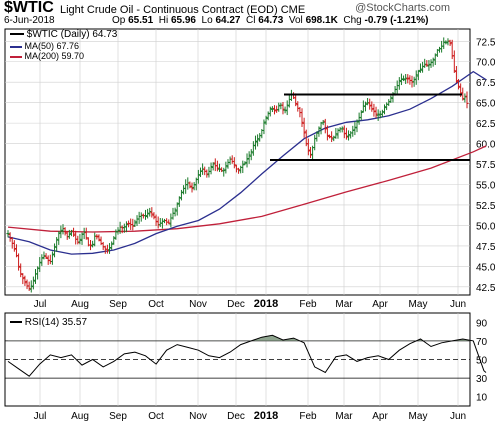 This screenshot has height=425, width=498. Describe the element at coordinates (482, 361) in the screenshot. I see `rsi-y-tick-label: 50` at that location.